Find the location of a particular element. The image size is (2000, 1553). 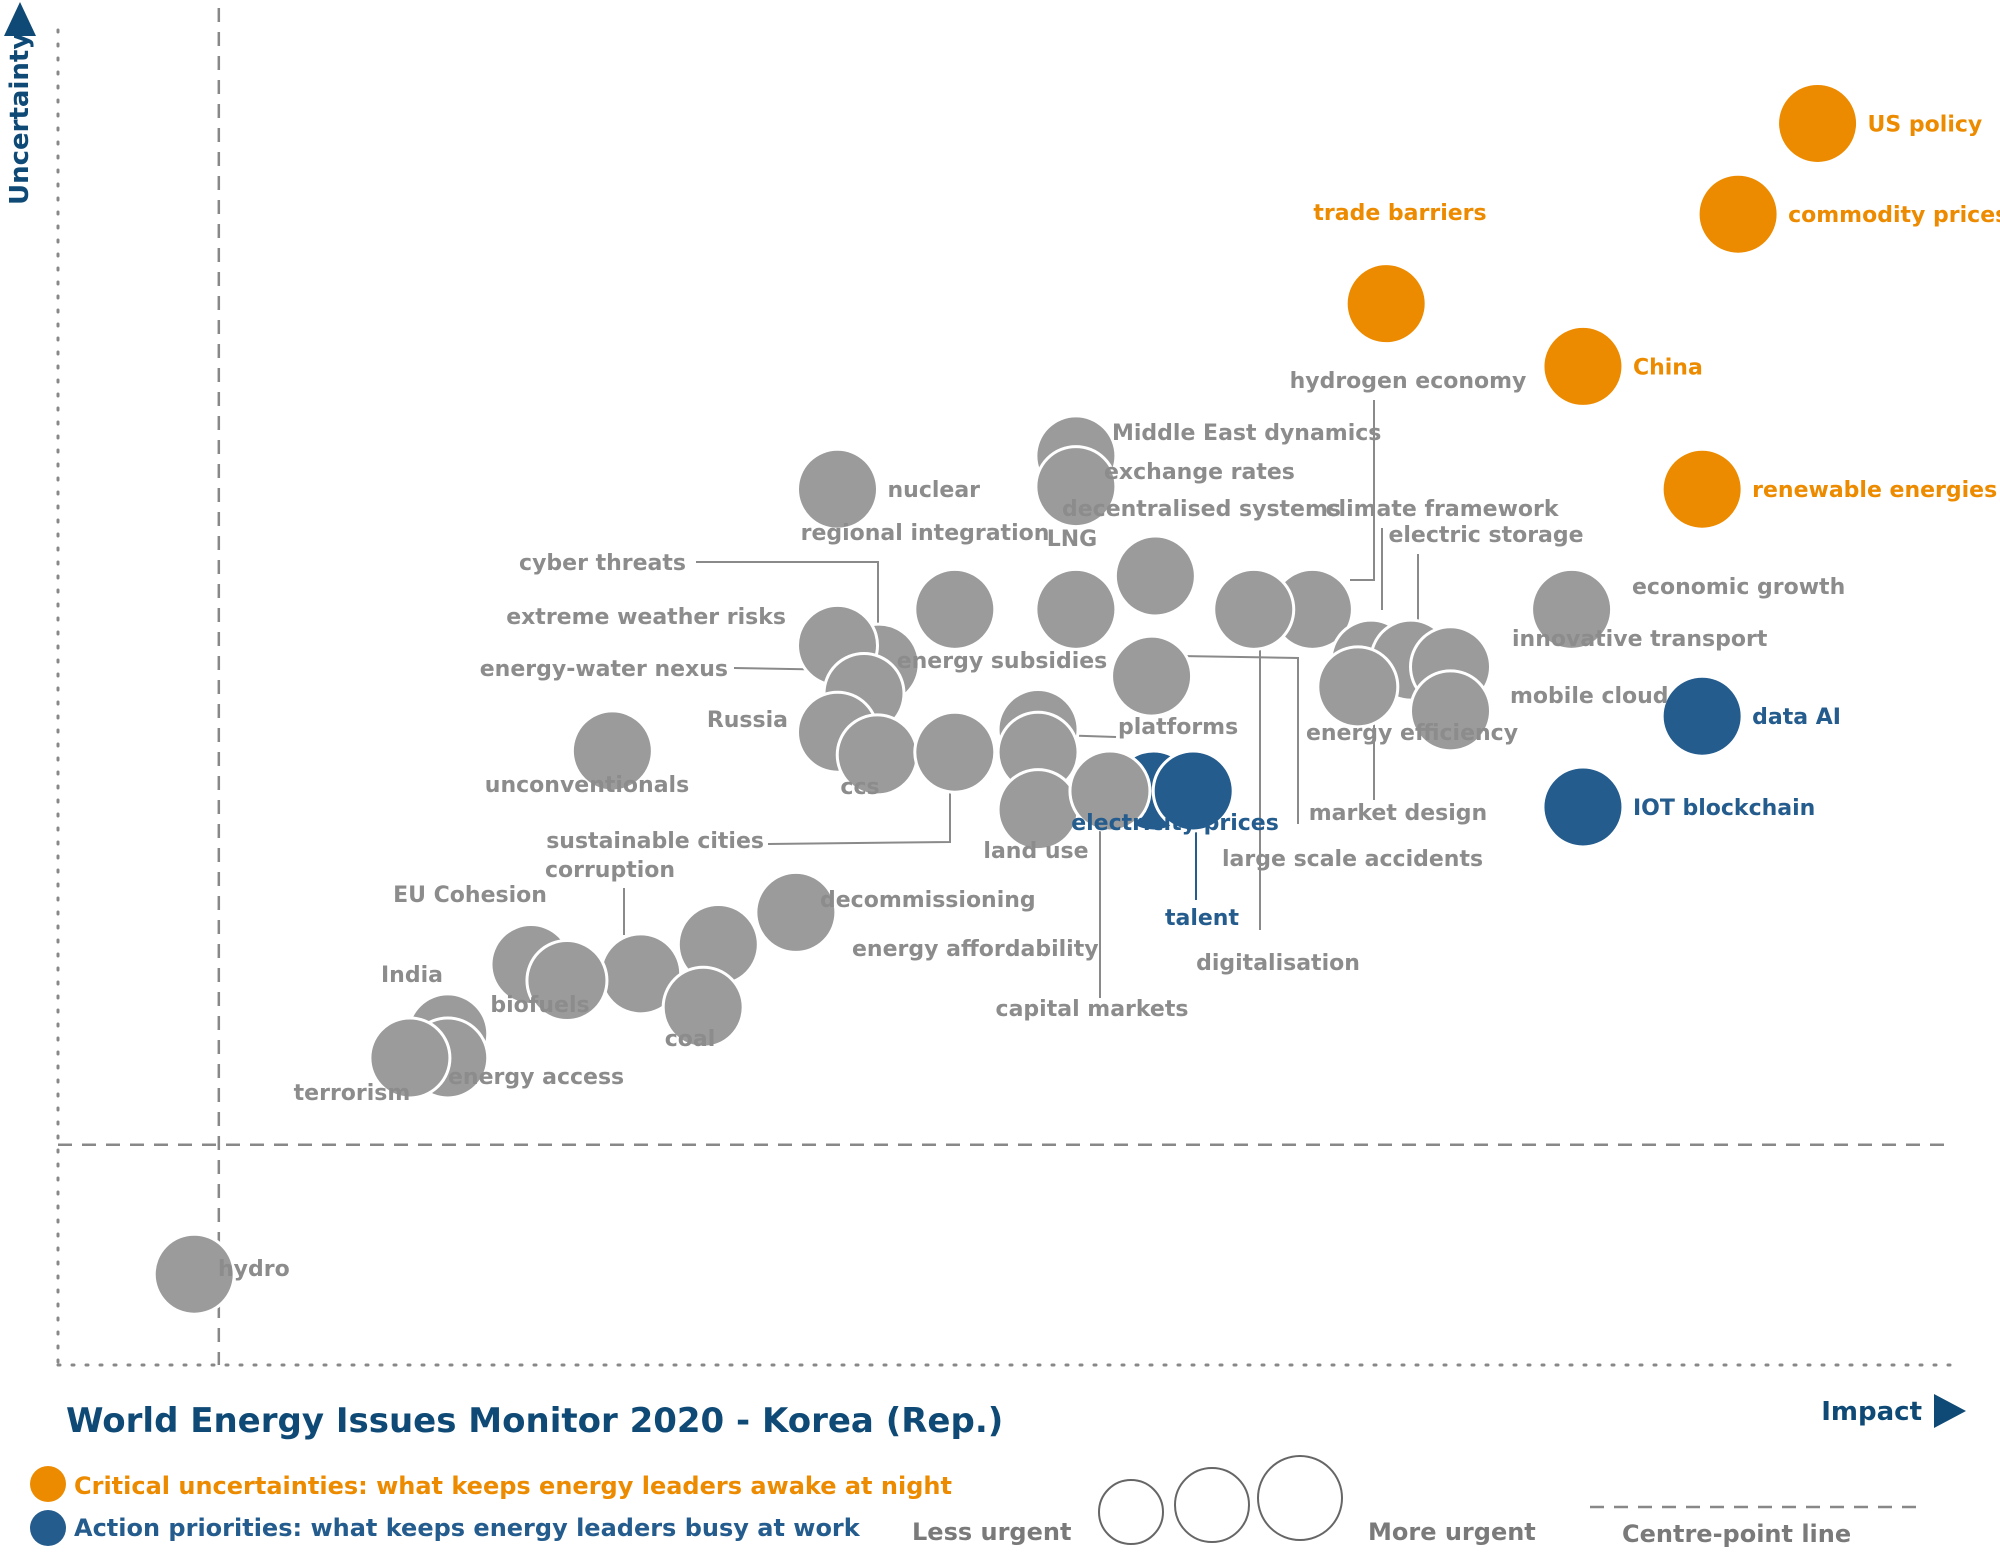

point-economic-growth is located at coordinates (1572, 609).